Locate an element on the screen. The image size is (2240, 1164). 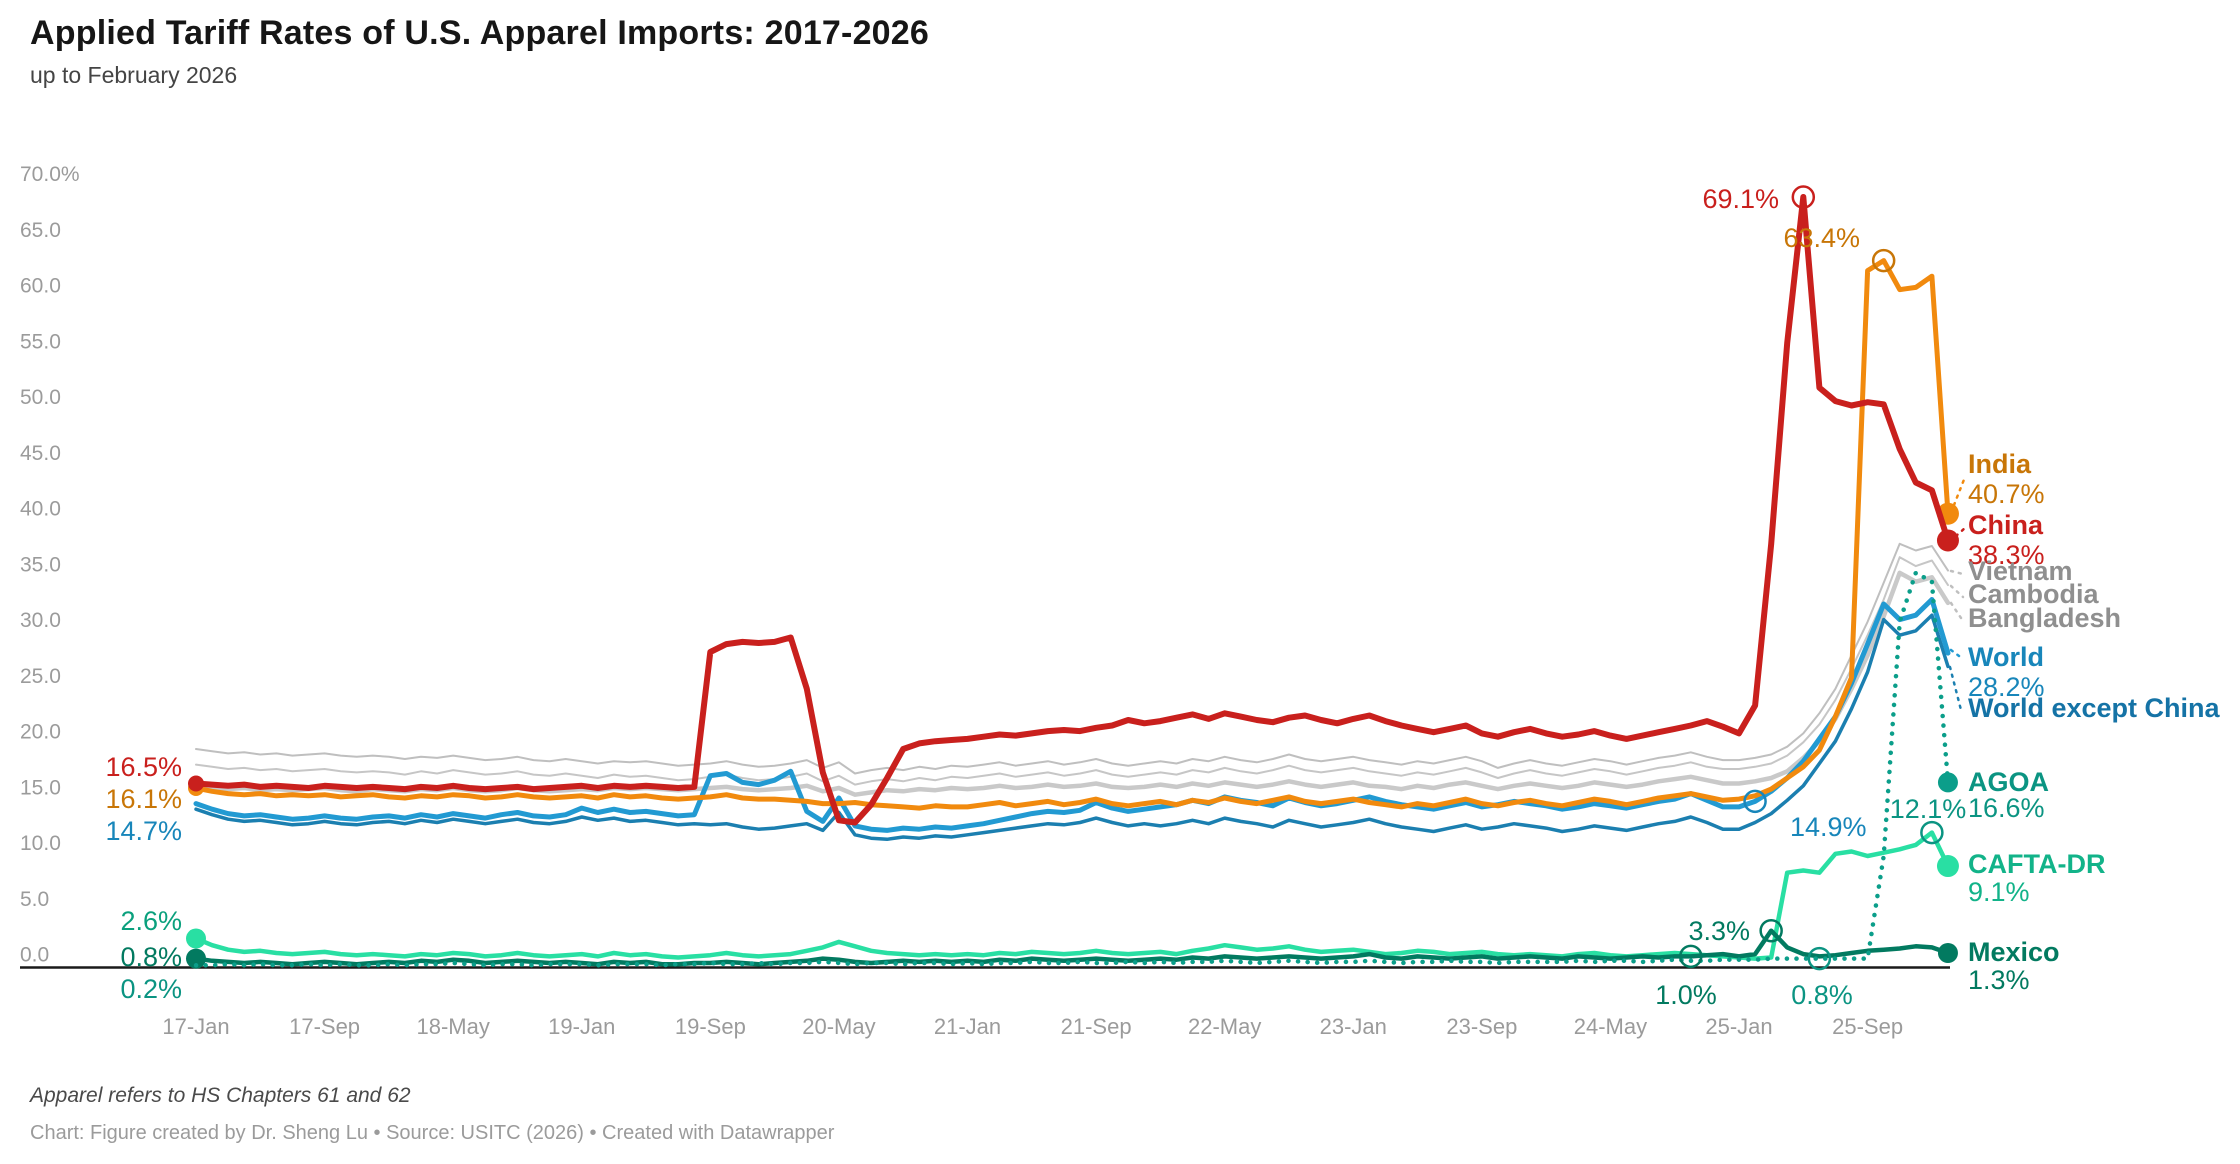
y-axis-label: 30.0 is located at coordinates (40, 620).